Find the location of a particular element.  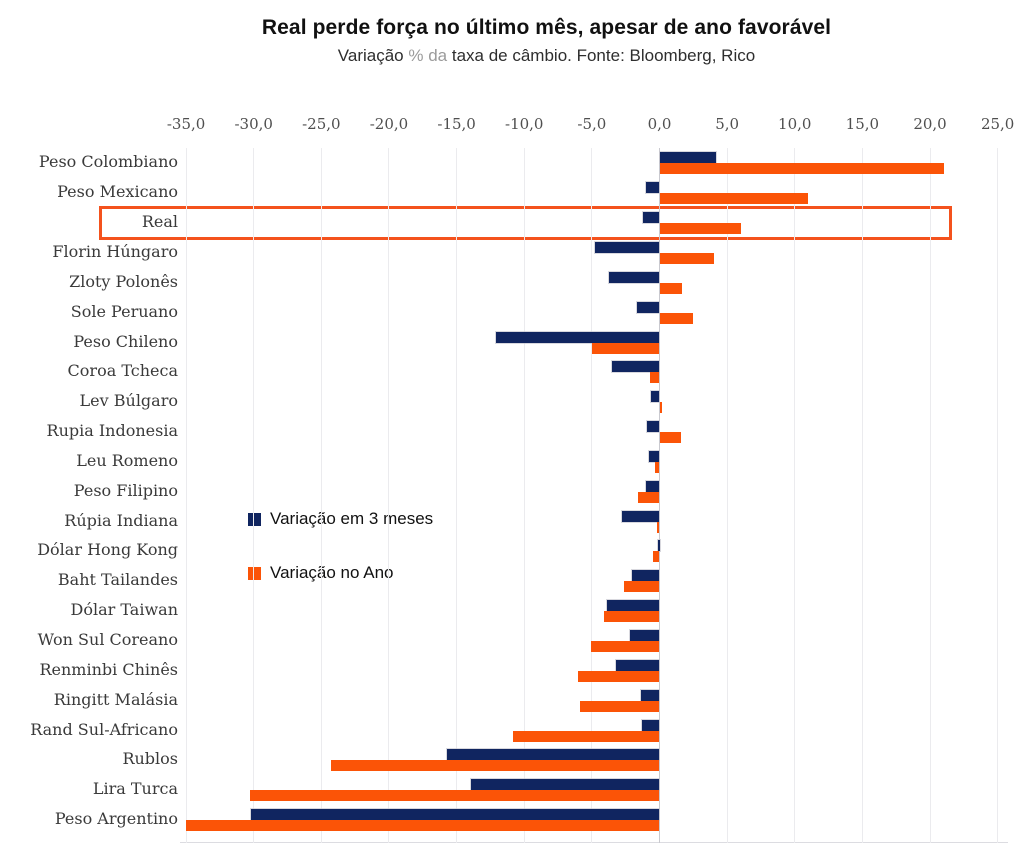

category-label: Peso Filipino is located at coordinates (125, 490).